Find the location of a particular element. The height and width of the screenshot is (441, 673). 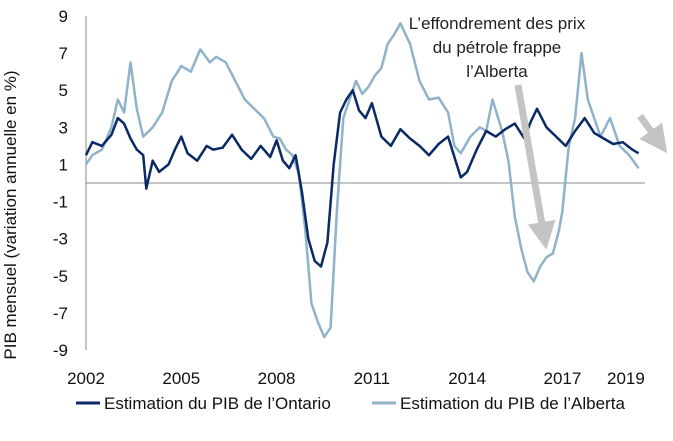

y-tick-label: 9 is located at coordinates (63, 16).